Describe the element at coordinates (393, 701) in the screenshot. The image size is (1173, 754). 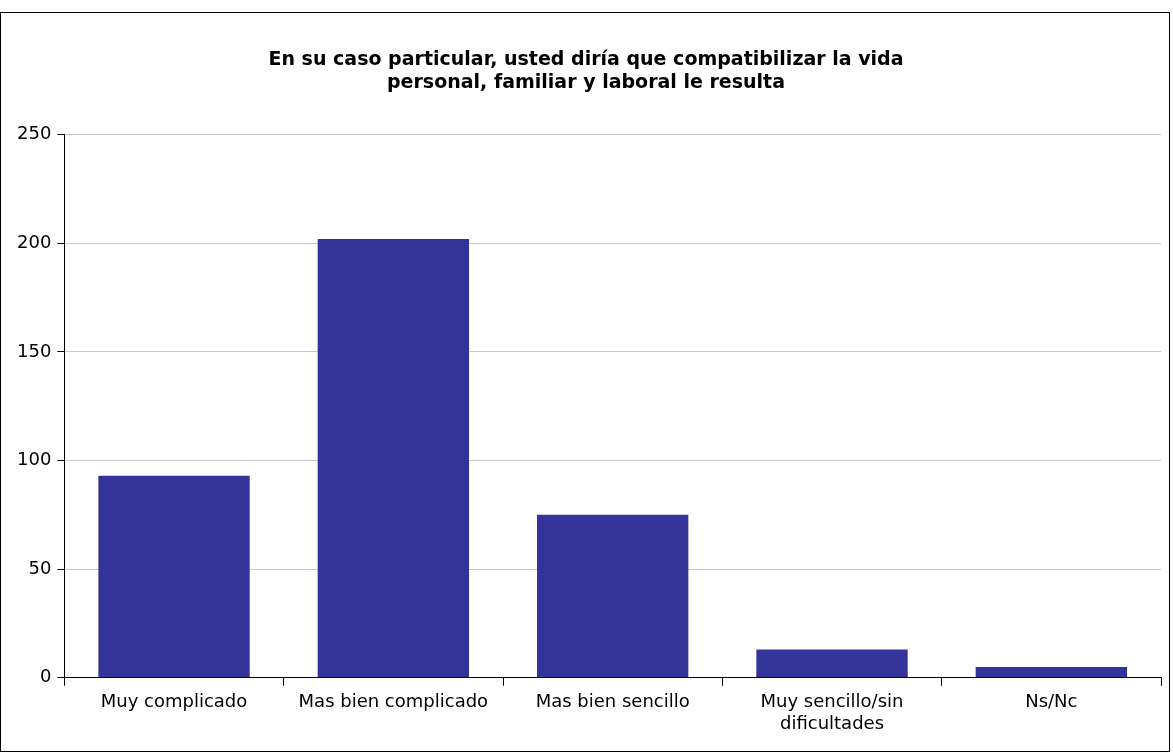
I see `x-tick-label: Mas bien complicado` at that location.